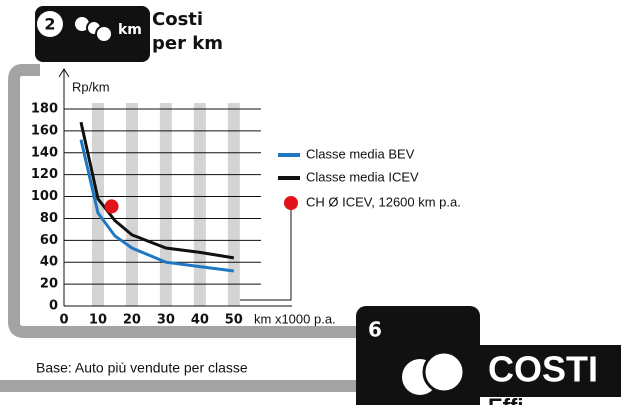  I want to click on footer: Base: Auto più vendute per classe, so click(142, 368).